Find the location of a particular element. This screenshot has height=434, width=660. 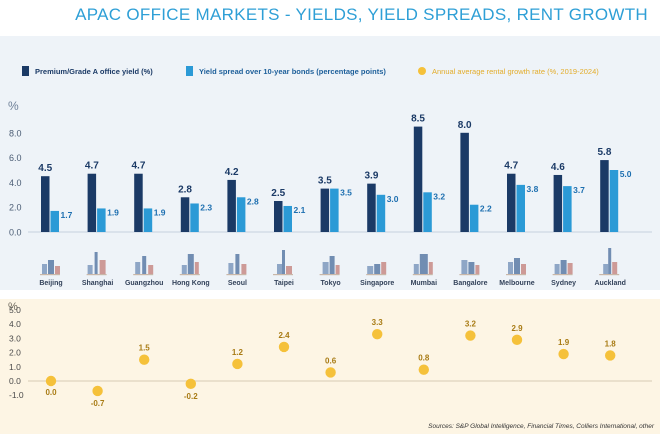

bar-yield-label: 3.9 is located at coordinates (371, 176).